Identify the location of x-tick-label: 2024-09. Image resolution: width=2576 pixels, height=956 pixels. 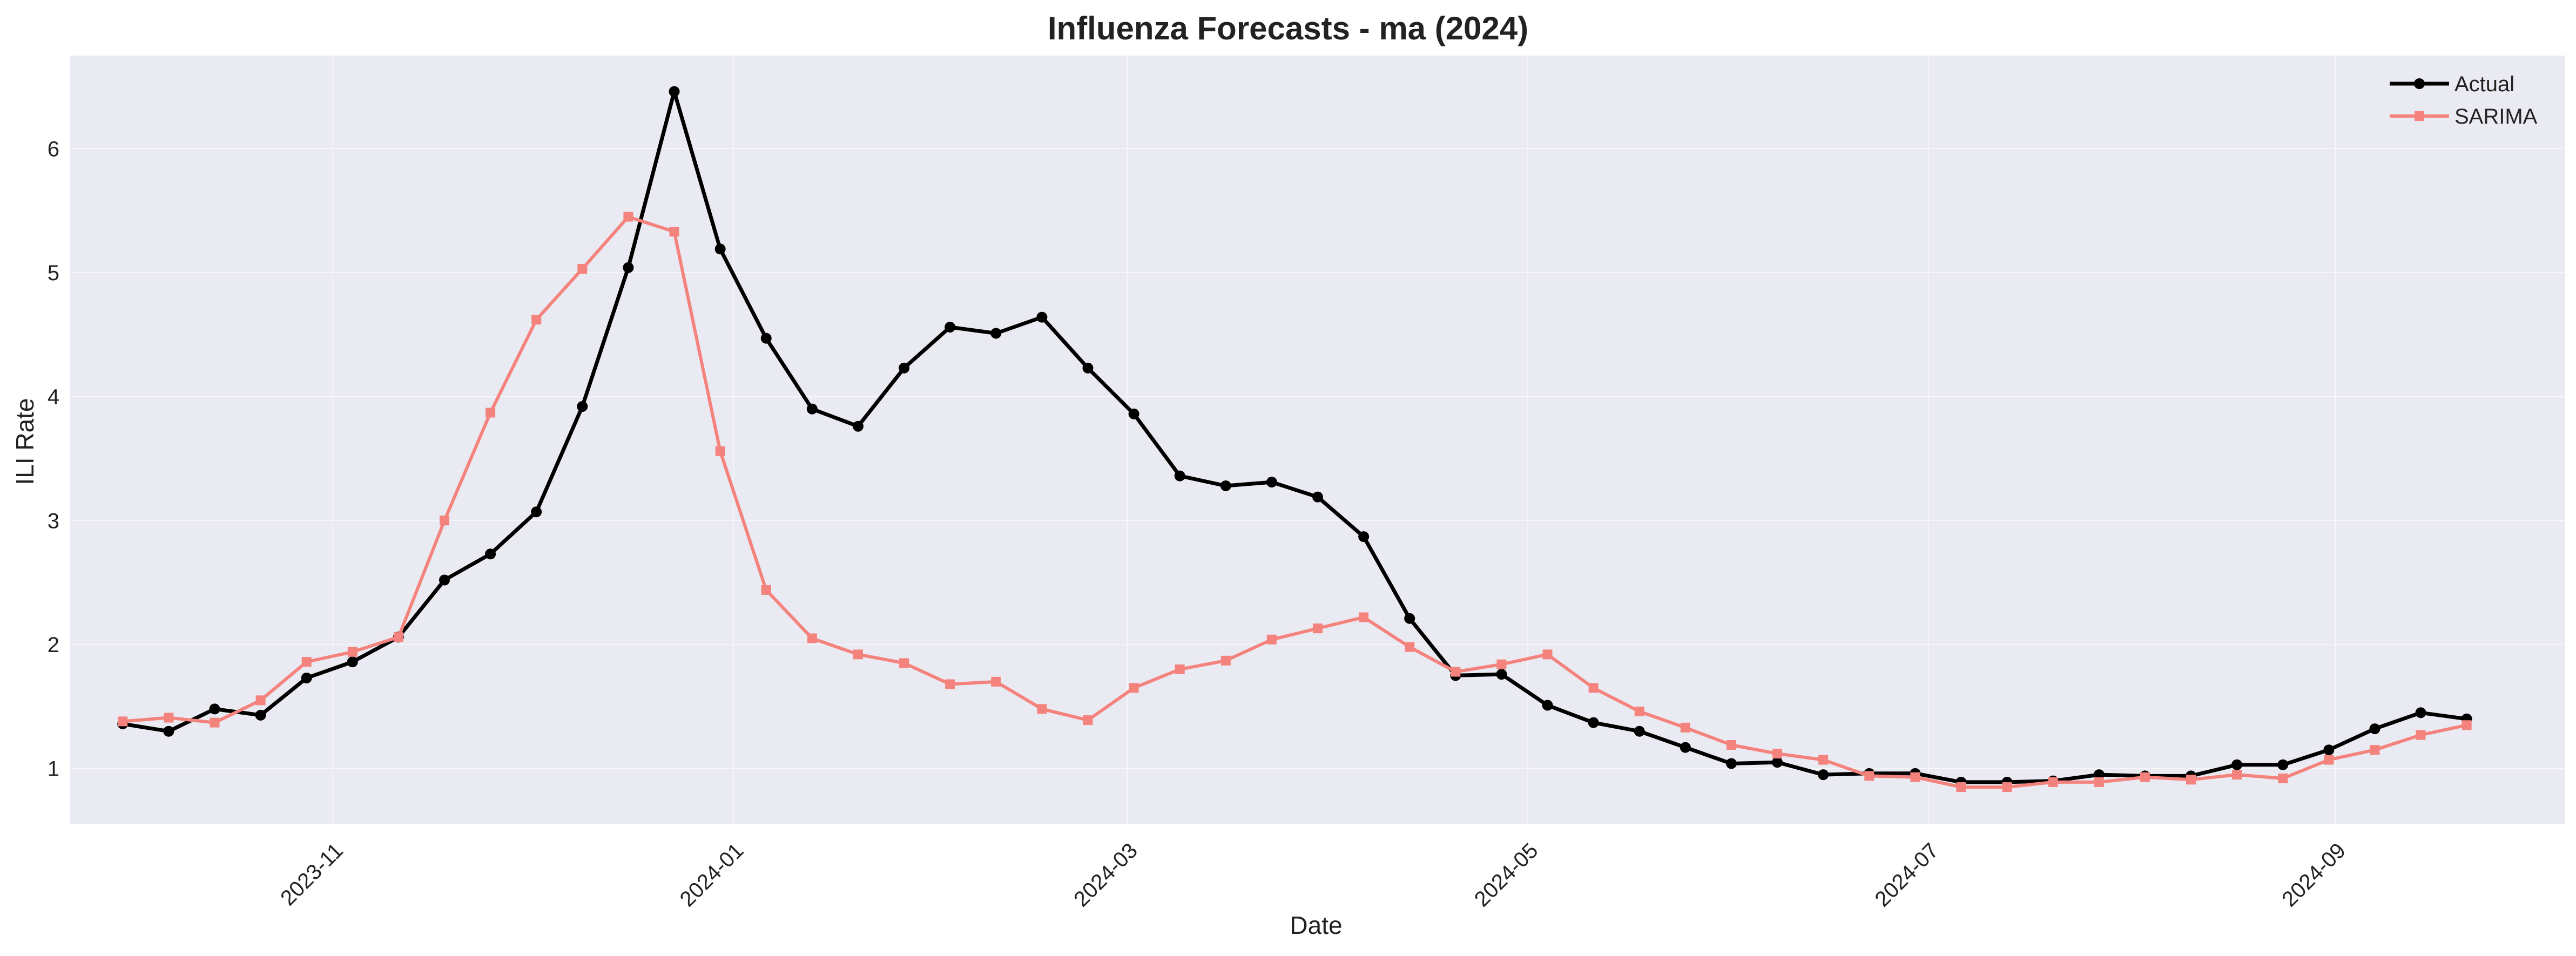
(2313, 875).